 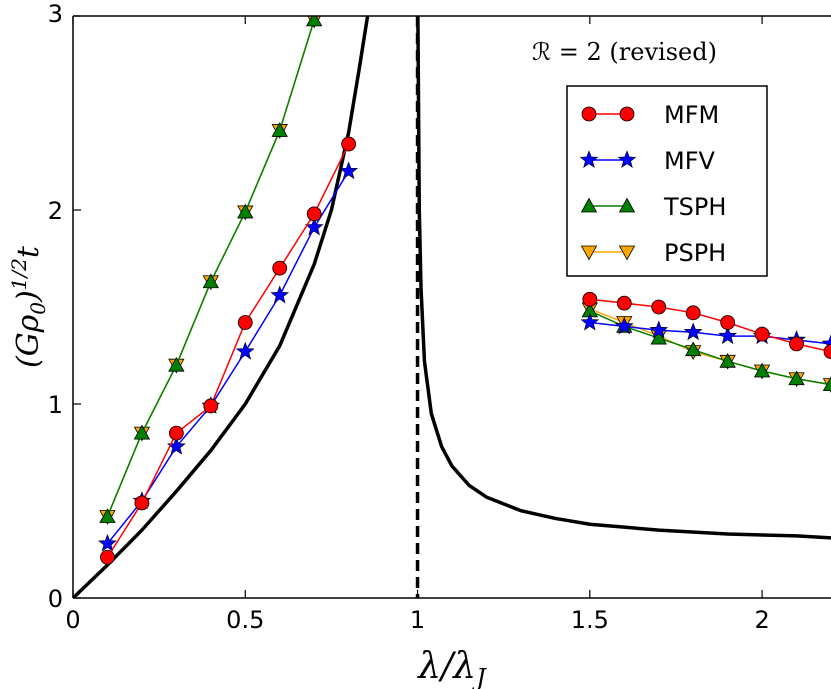 What do you see at coordinates (761, 620) in the screenshot?
I see `x-tick-label-4: 2` at bounding box center [761, 620].